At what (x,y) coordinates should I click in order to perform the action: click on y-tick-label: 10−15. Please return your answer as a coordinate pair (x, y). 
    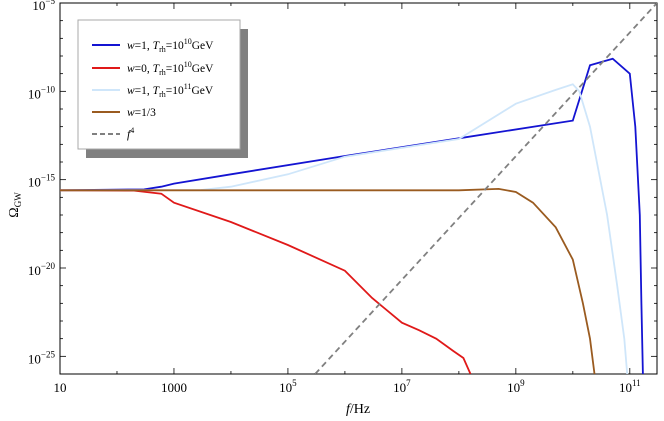
    Looking at the image, I should click on (42, 181).